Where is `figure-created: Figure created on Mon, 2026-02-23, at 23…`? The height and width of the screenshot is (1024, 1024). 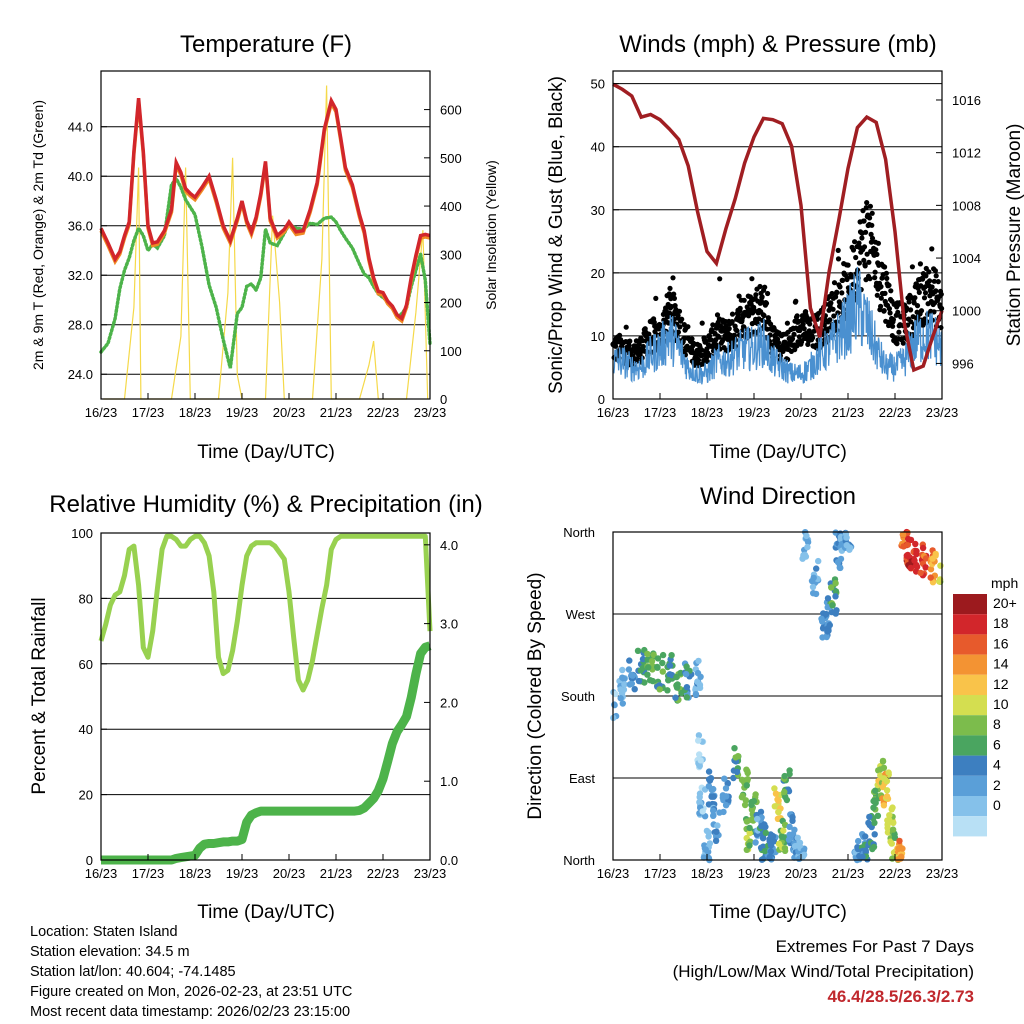
figure-created: Figure created on Mon, 2026-02-23, at 23… is located at coordinates (191, 992).